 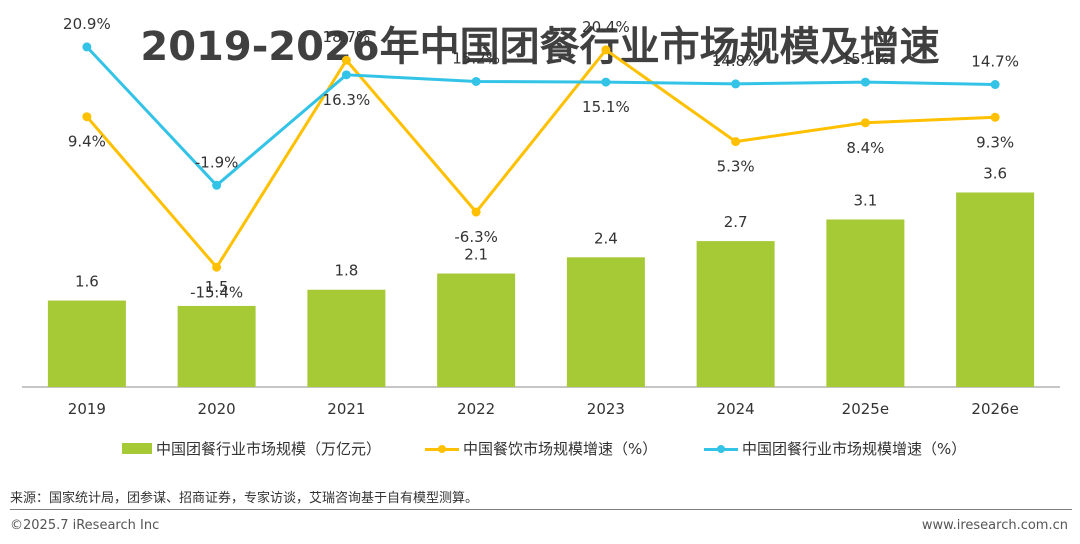 I want to click on x-tick-label: 2023, so click(x=606, y=409).